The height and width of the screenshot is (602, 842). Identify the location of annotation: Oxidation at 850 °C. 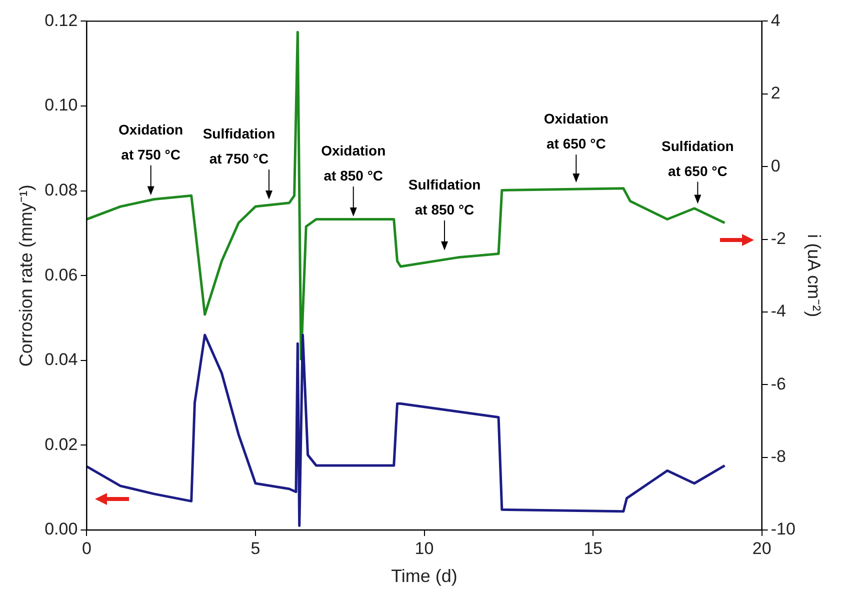
(353, 163).